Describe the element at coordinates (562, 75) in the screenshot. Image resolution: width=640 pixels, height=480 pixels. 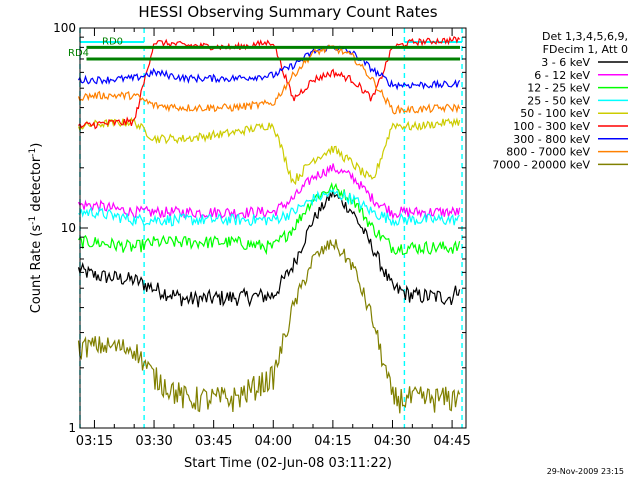
I see `legend-entry-label: 6 - 12 keV` at that location.